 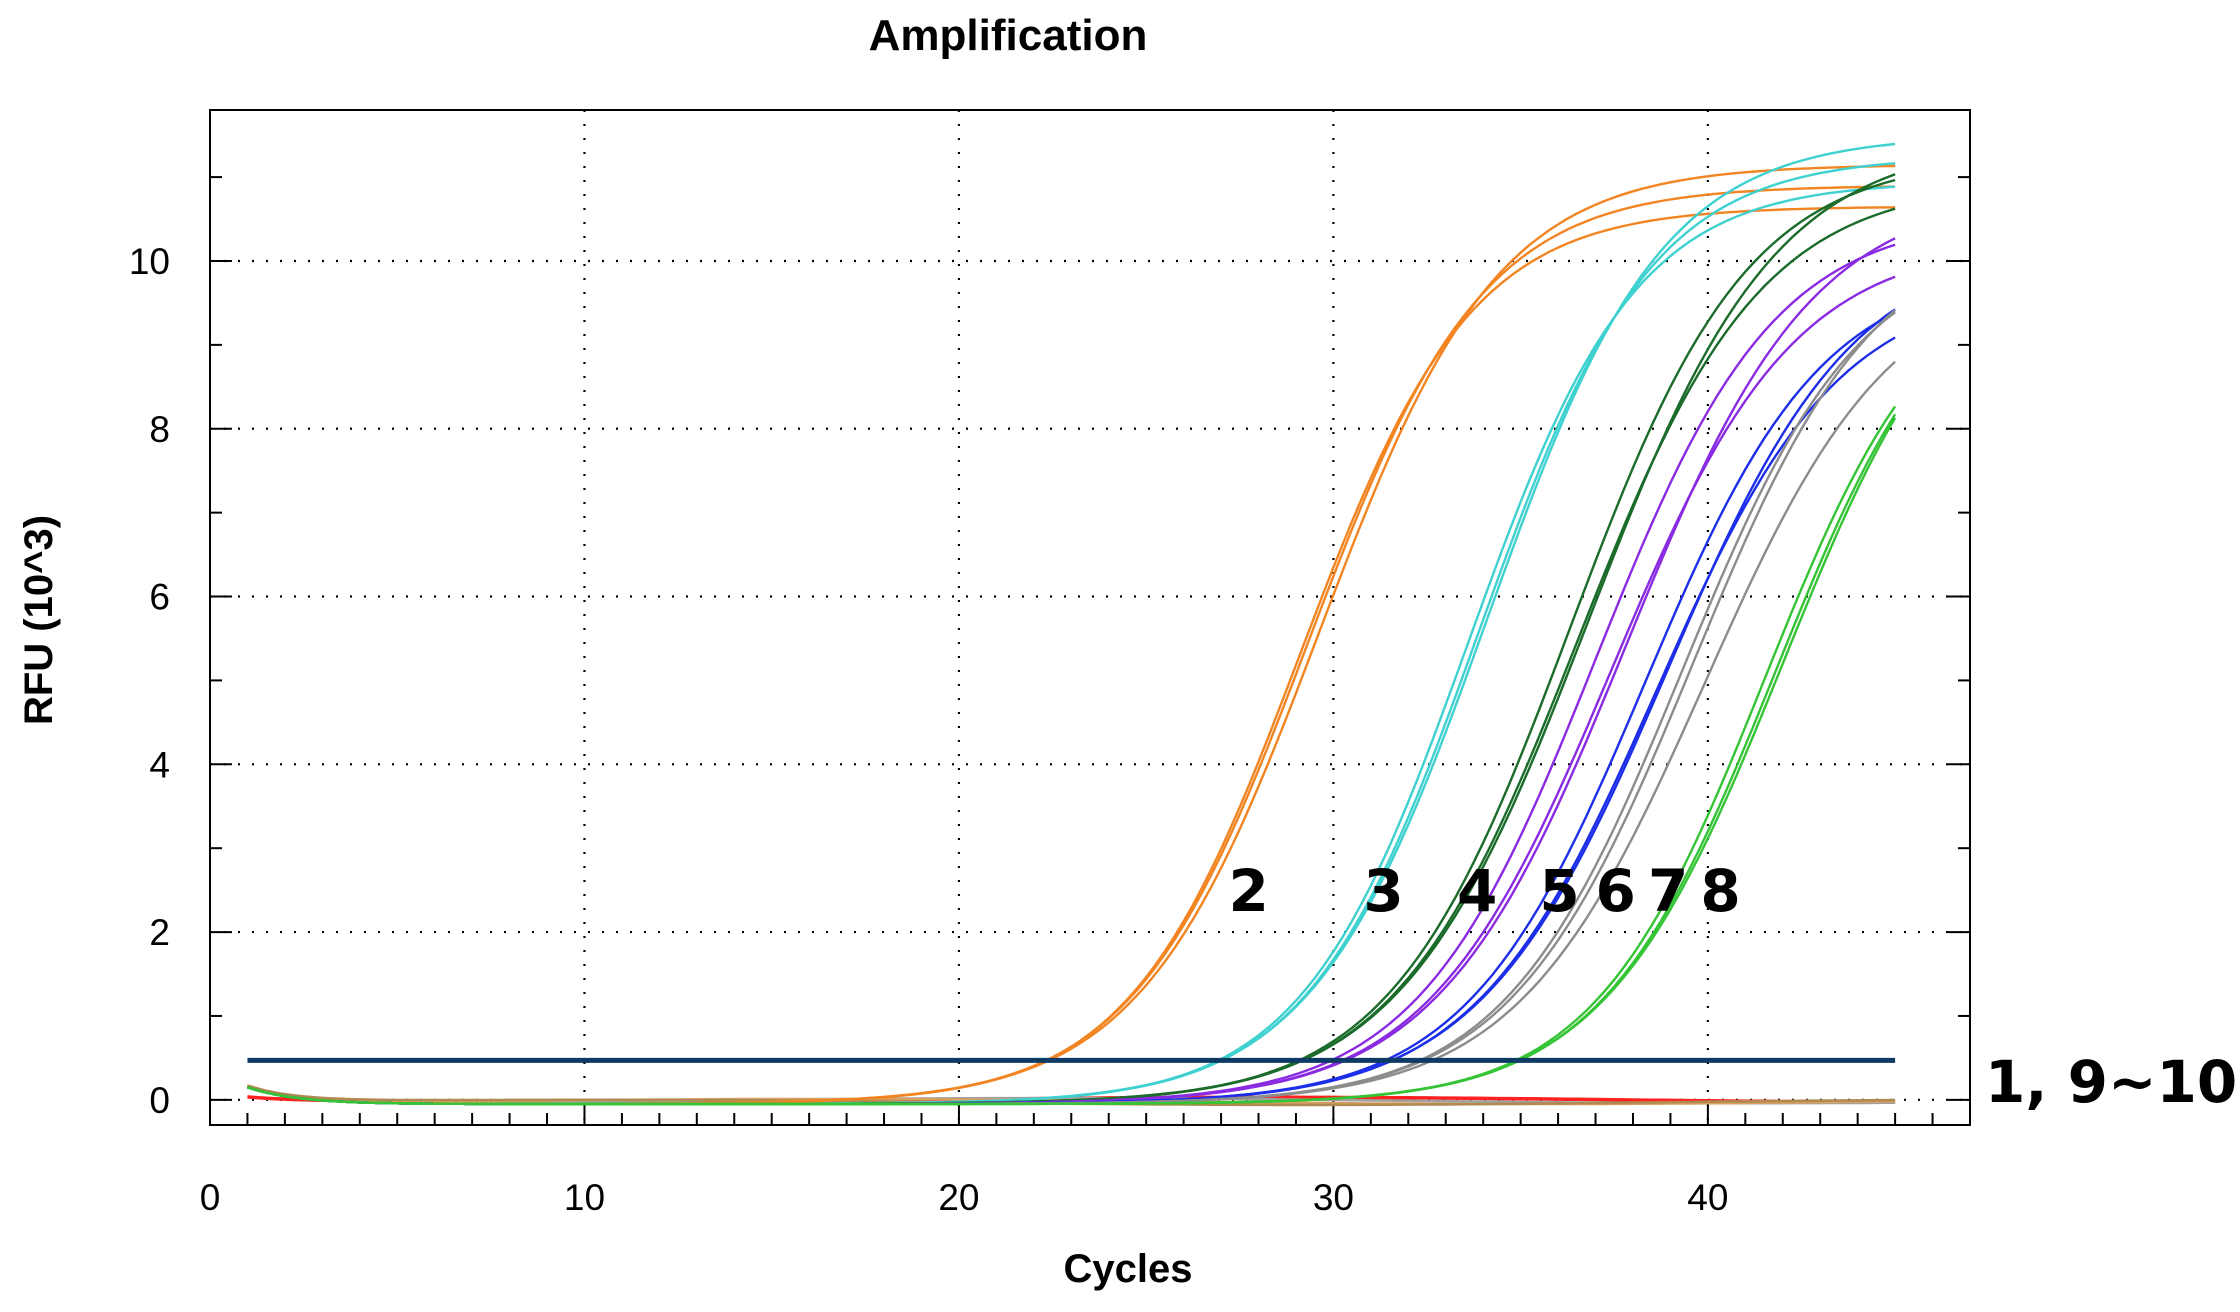 I want to click on x-tick-label: 0, so click(x=210, y=1197).